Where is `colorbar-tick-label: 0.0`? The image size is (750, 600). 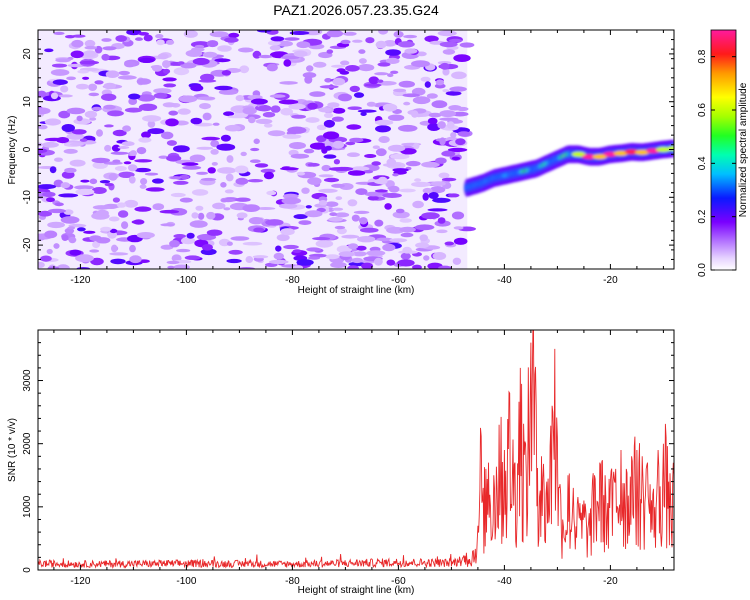
colorbar-tick-label: 0.0 is located at coordinates (702, 270).